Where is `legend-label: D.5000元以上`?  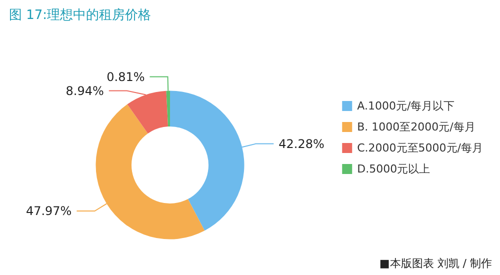
legend-label: D.5000元以上 is located at coordinates (393, 169).